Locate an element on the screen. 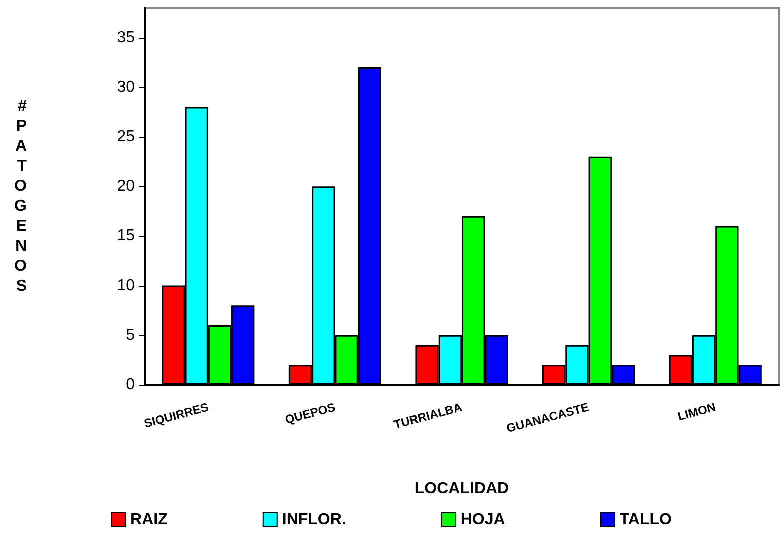 This screenshot has height=535, width=783. y-tick-label: 20 is located at coordinates (126, 187).